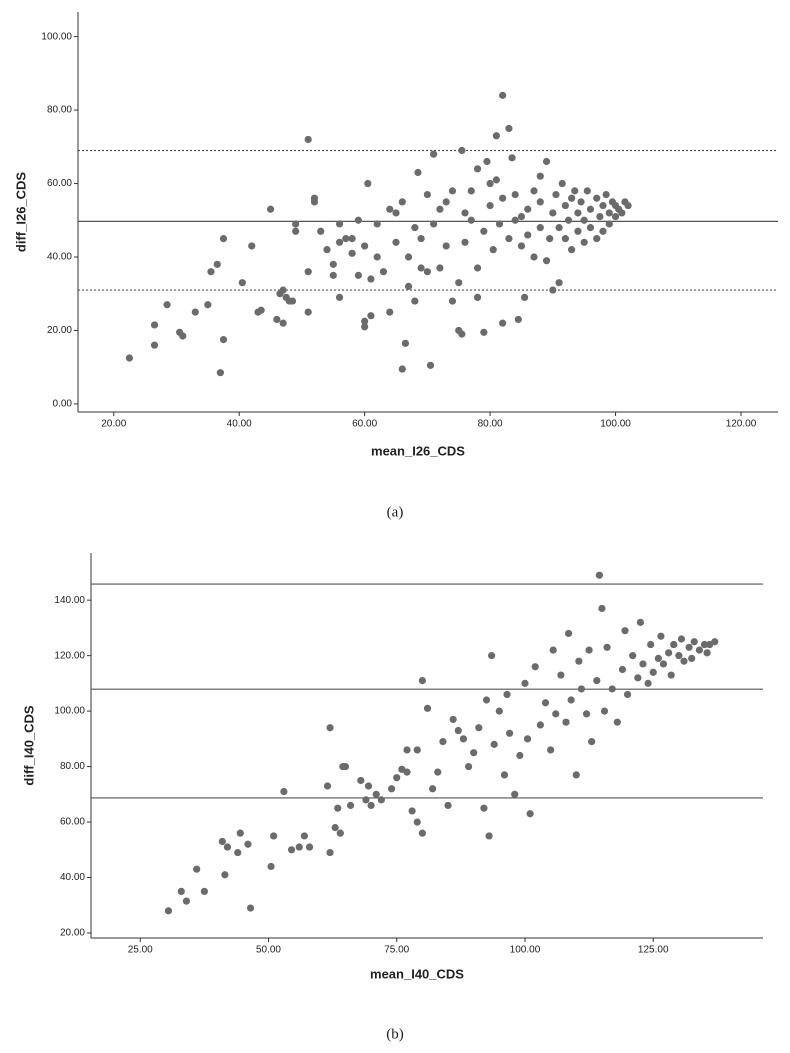 The image size is (790, 1053). I want to click on y-tick-label: 80.00, so click(72, 766).